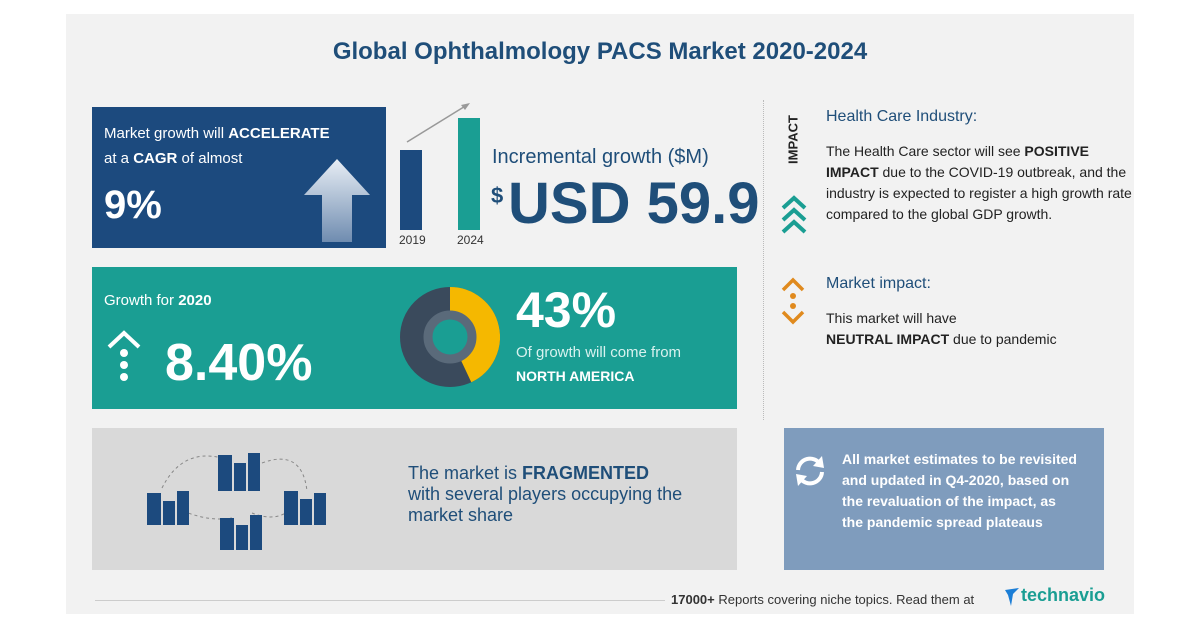  What do you see at coordinates (155, 158) in the screenshot?
I see `text: CAGR` at bounding box center [155, 158].